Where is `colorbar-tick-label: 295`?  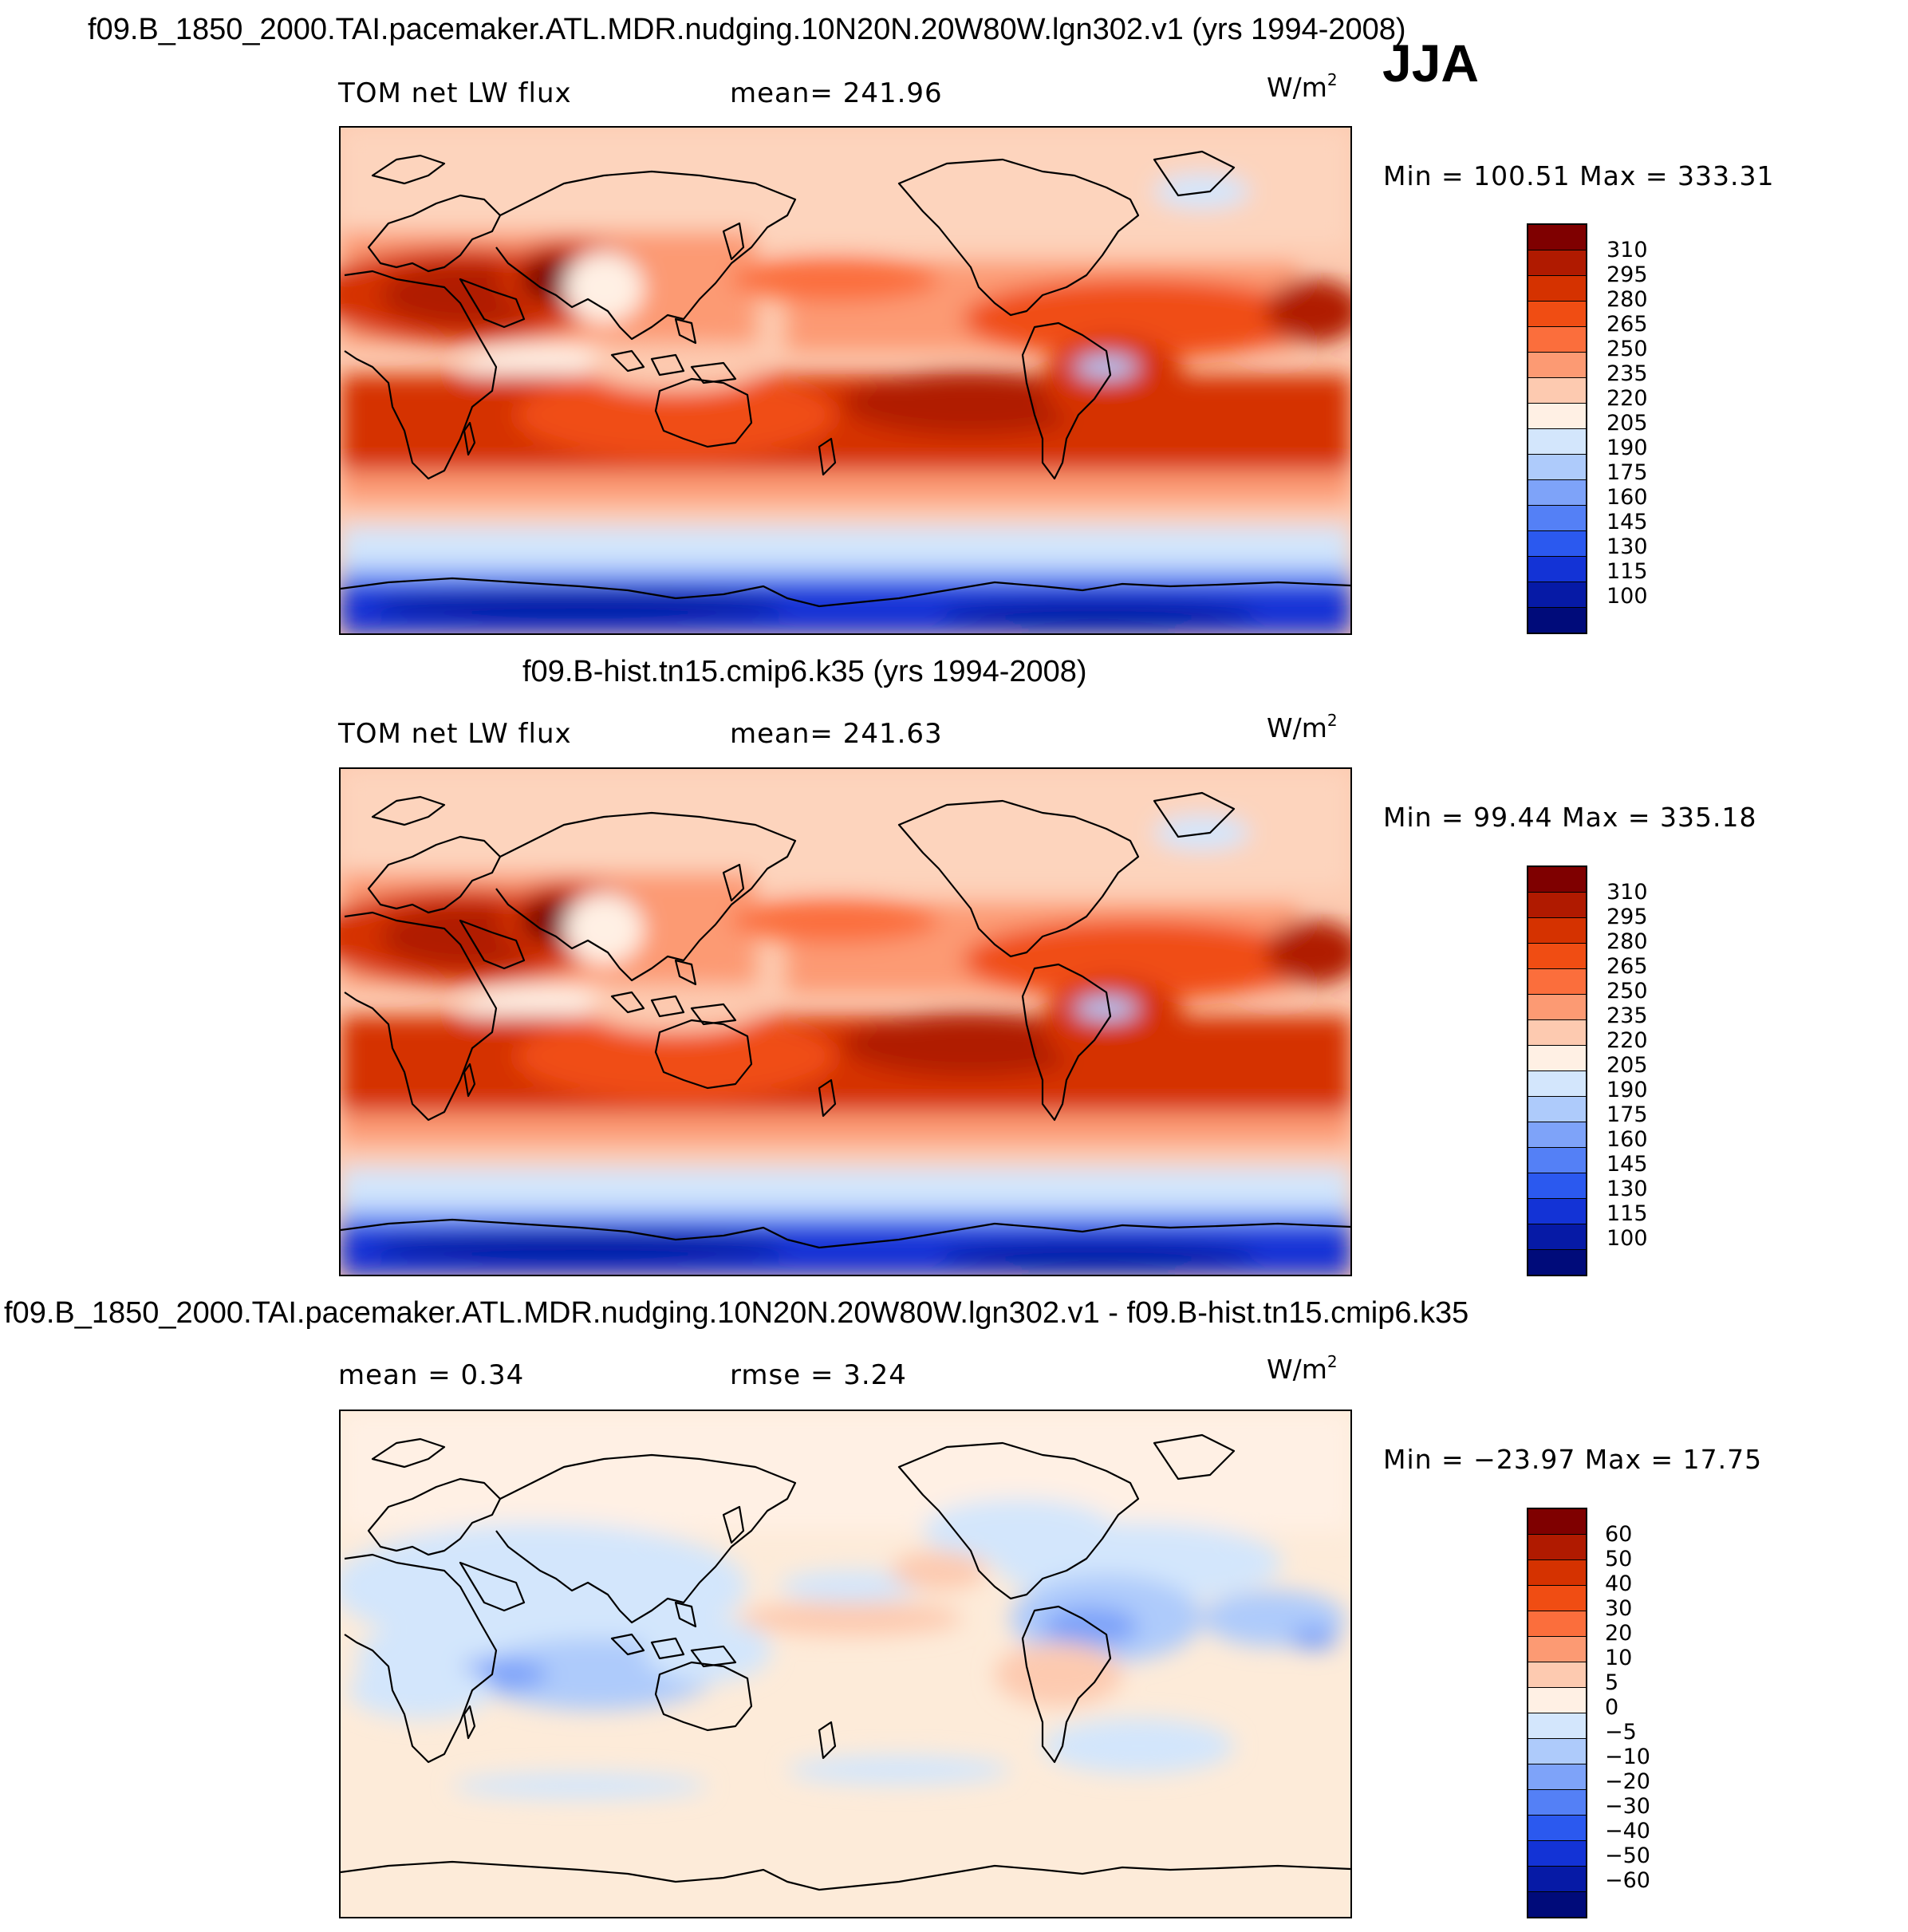 colorbar-tick-label: 295 is located at coordinates (1627, 917).